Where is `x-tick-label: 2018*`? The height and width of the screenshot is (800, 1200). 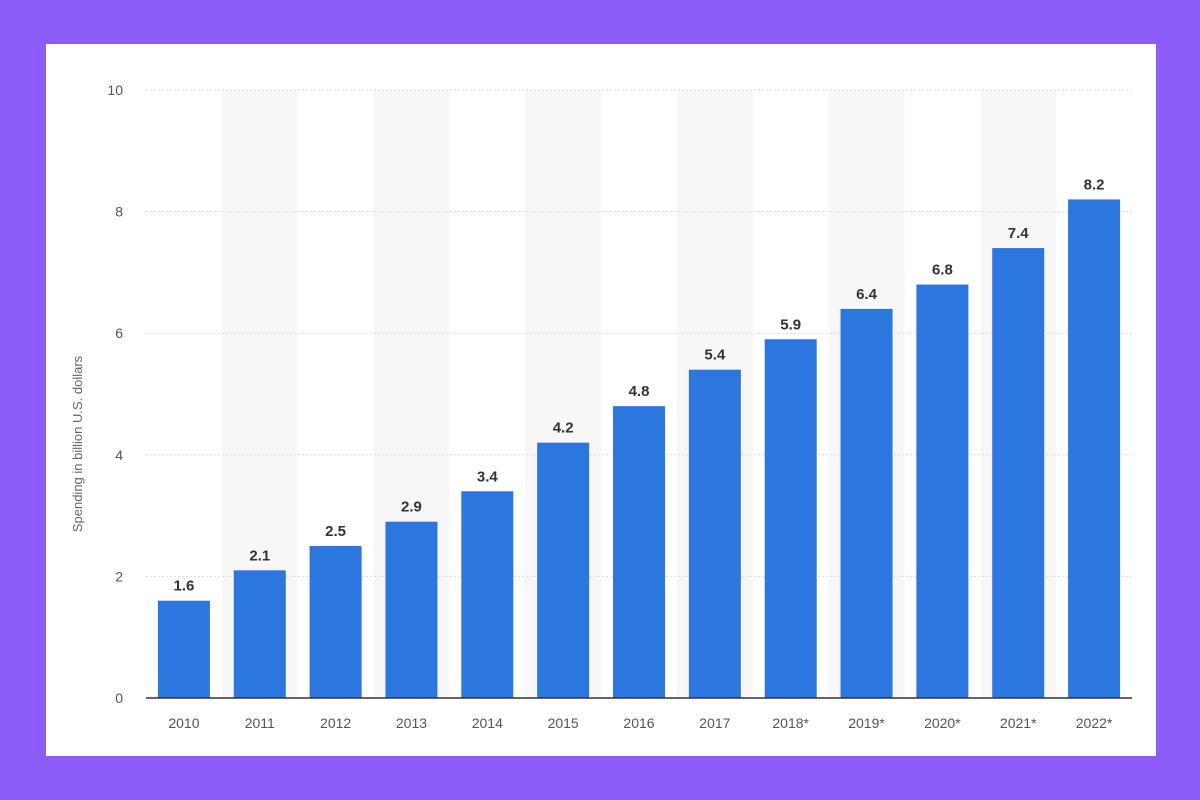
x-tick-label: 2018* is located at coordinates (790, 723).